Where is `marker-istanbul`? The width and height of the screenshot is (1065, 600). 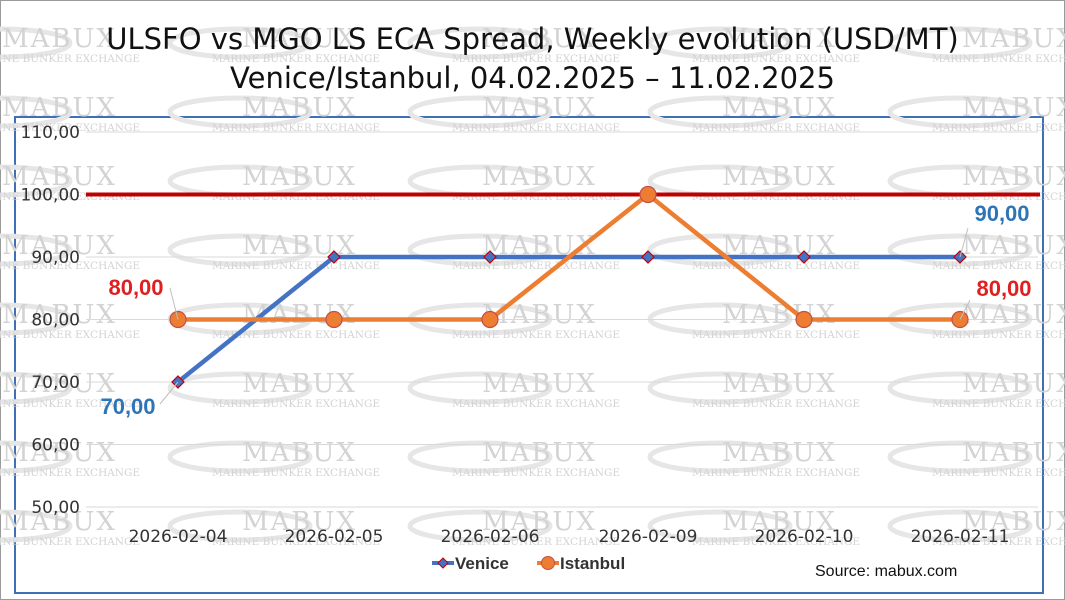
marker-istanbul is located at coordinates (804, 319).